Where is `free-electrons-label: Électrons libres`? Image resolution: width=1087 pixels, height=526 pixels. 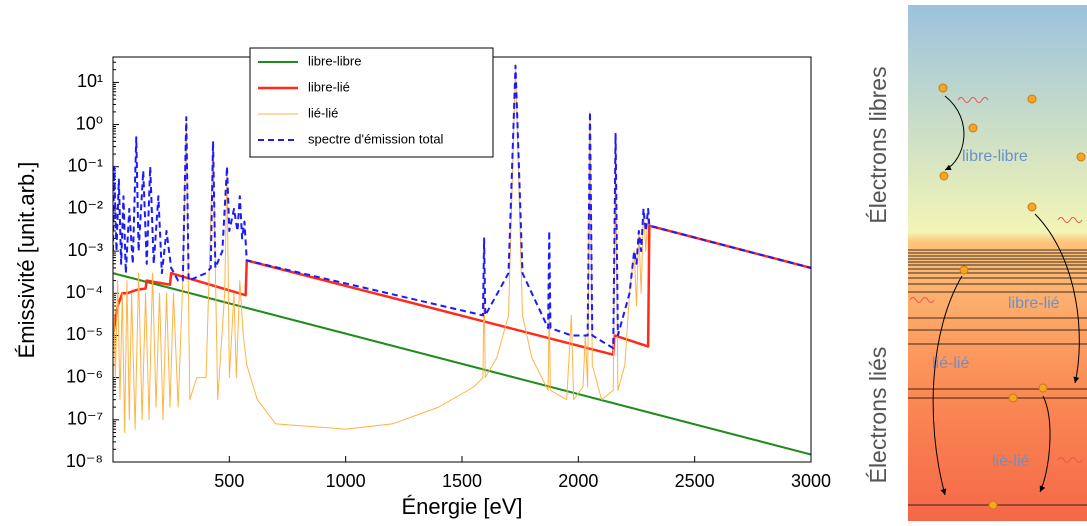 free-electrons-label: Électrons libres is located at coordinates (878, 144).